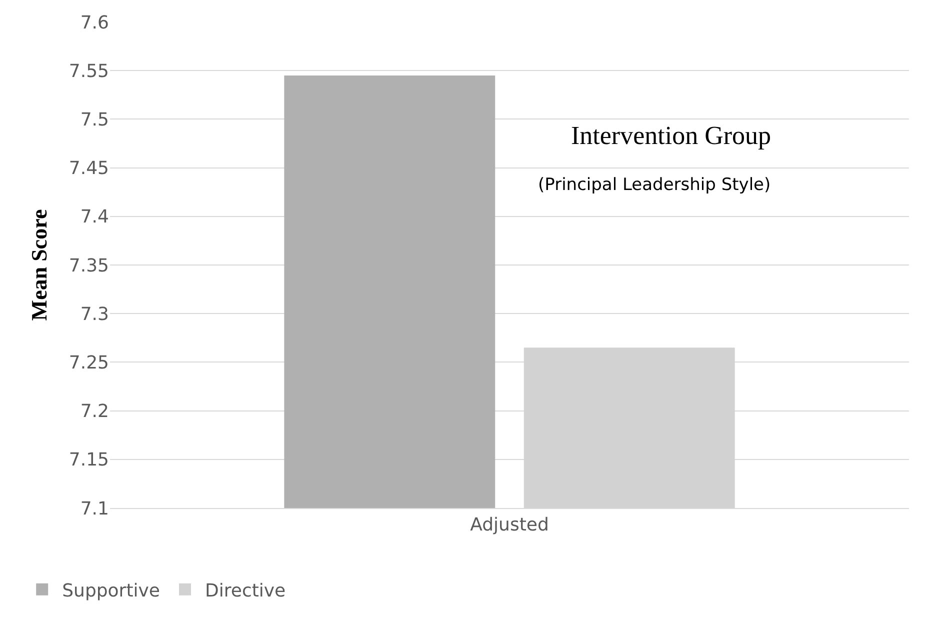  I want to click on annotation: Intervention Group, so click(671, 135).